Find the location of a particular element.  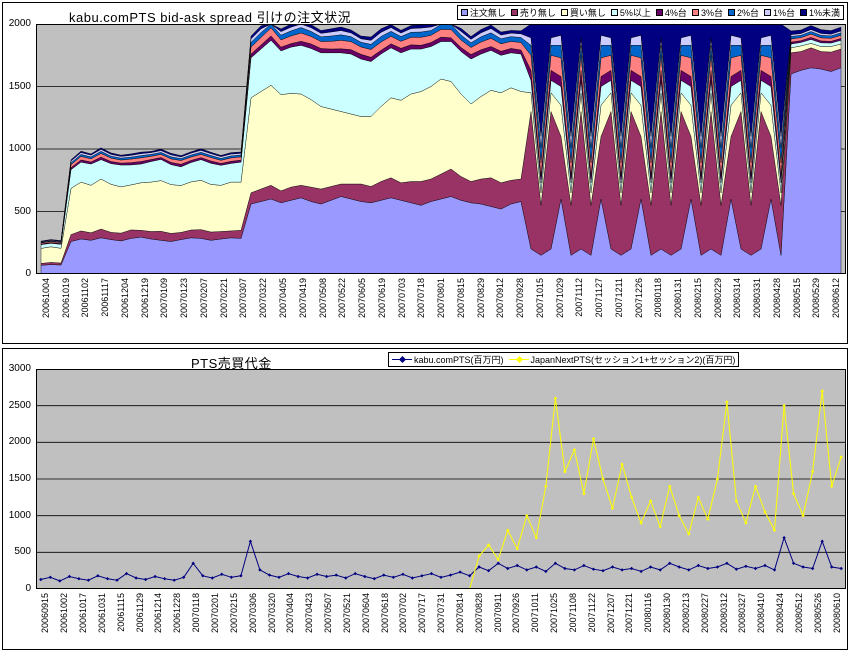

x-axis-label: 20071221 is located at coordinates (629, 613).